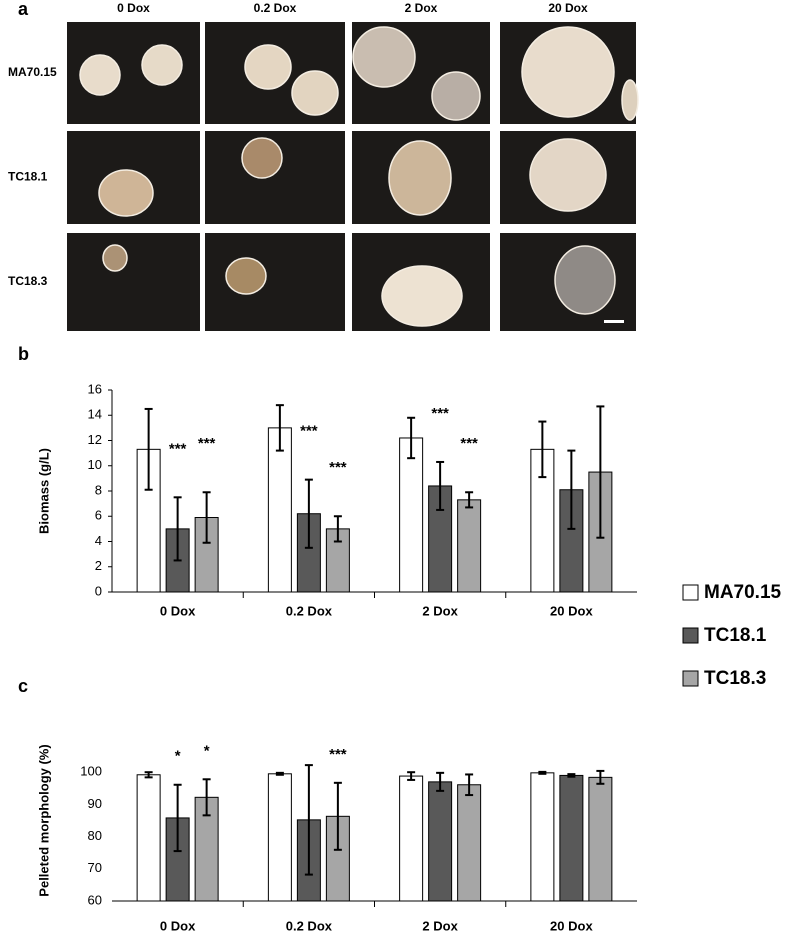 The width and height of the screenshot is (797, 943). What do you see at coordinates (735, 635) in the screenshot?
I see `legend-label: TC18.1` at bounding box center [735, 635].